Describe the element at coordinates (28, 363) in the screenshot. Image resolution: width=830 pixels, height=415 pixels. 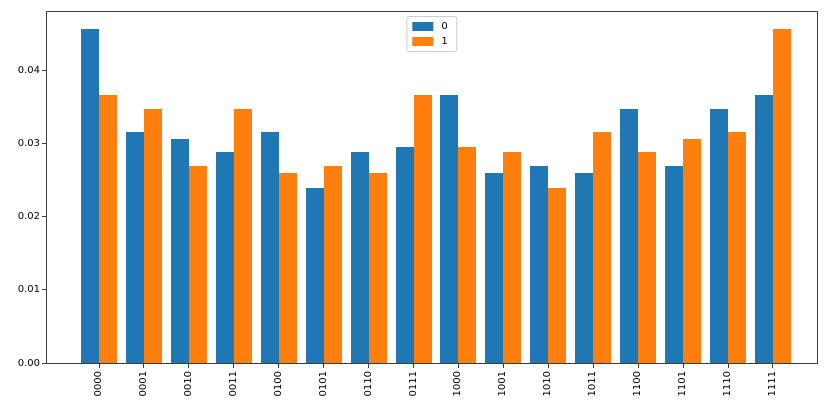
I see `y-tick-label: 0.00` at that location.